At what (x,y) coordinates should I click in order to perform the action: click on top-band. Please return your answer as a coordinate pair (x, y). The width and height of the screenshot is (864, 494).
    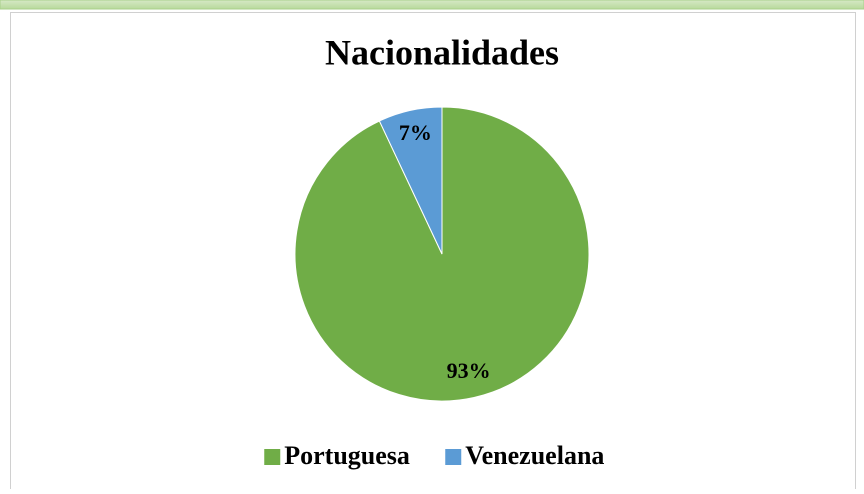
    Looking at the image, I should click on (432, 5).